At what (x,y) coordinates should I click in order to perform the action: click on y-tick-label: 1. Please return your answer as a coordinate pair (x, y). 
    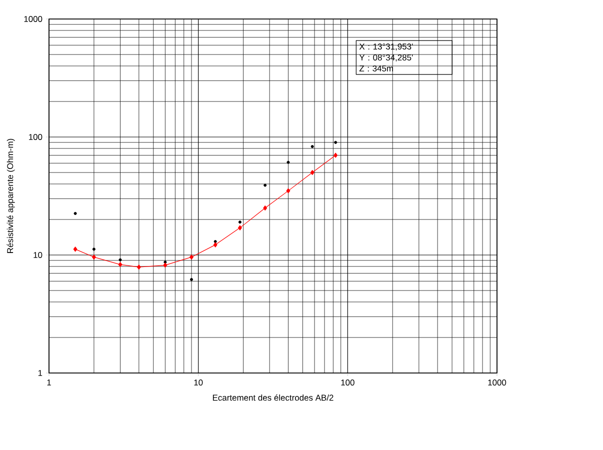
    Looking at the image, I should click on (40, 373).